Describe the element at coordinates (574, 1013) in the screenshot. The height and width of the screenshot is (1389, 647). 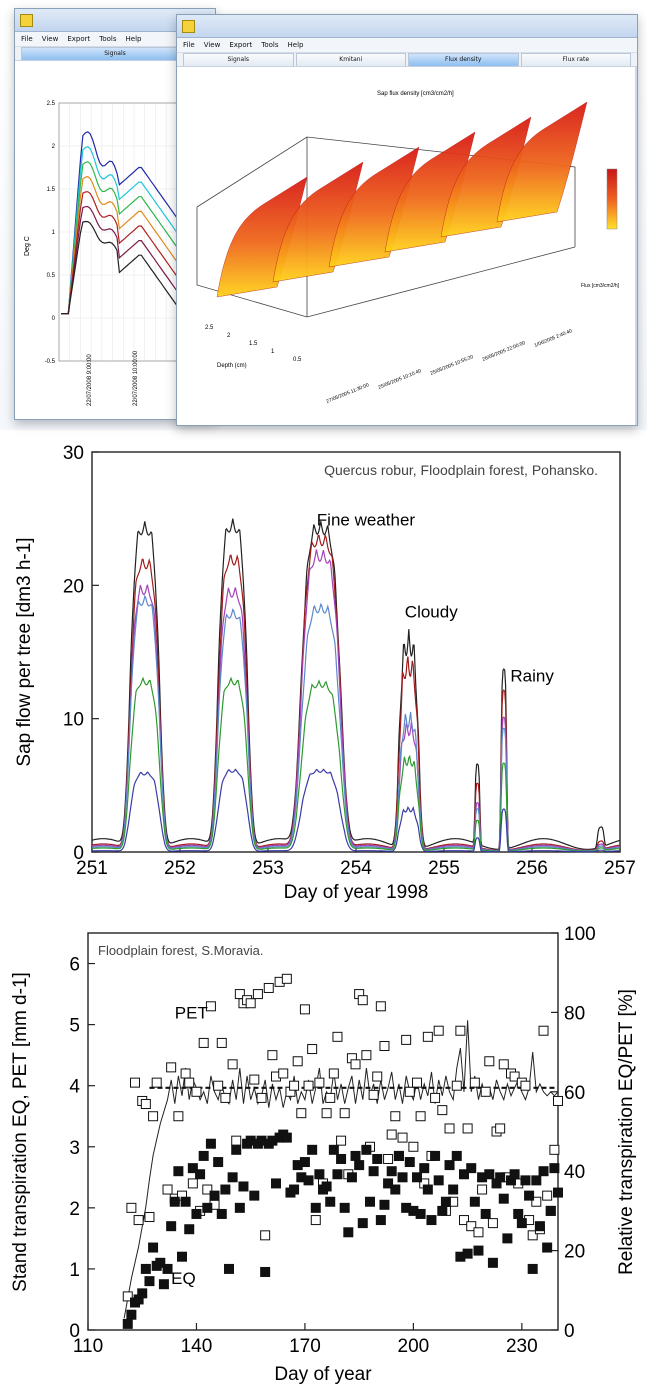
I see `y2-tick-label: 80` at that location.